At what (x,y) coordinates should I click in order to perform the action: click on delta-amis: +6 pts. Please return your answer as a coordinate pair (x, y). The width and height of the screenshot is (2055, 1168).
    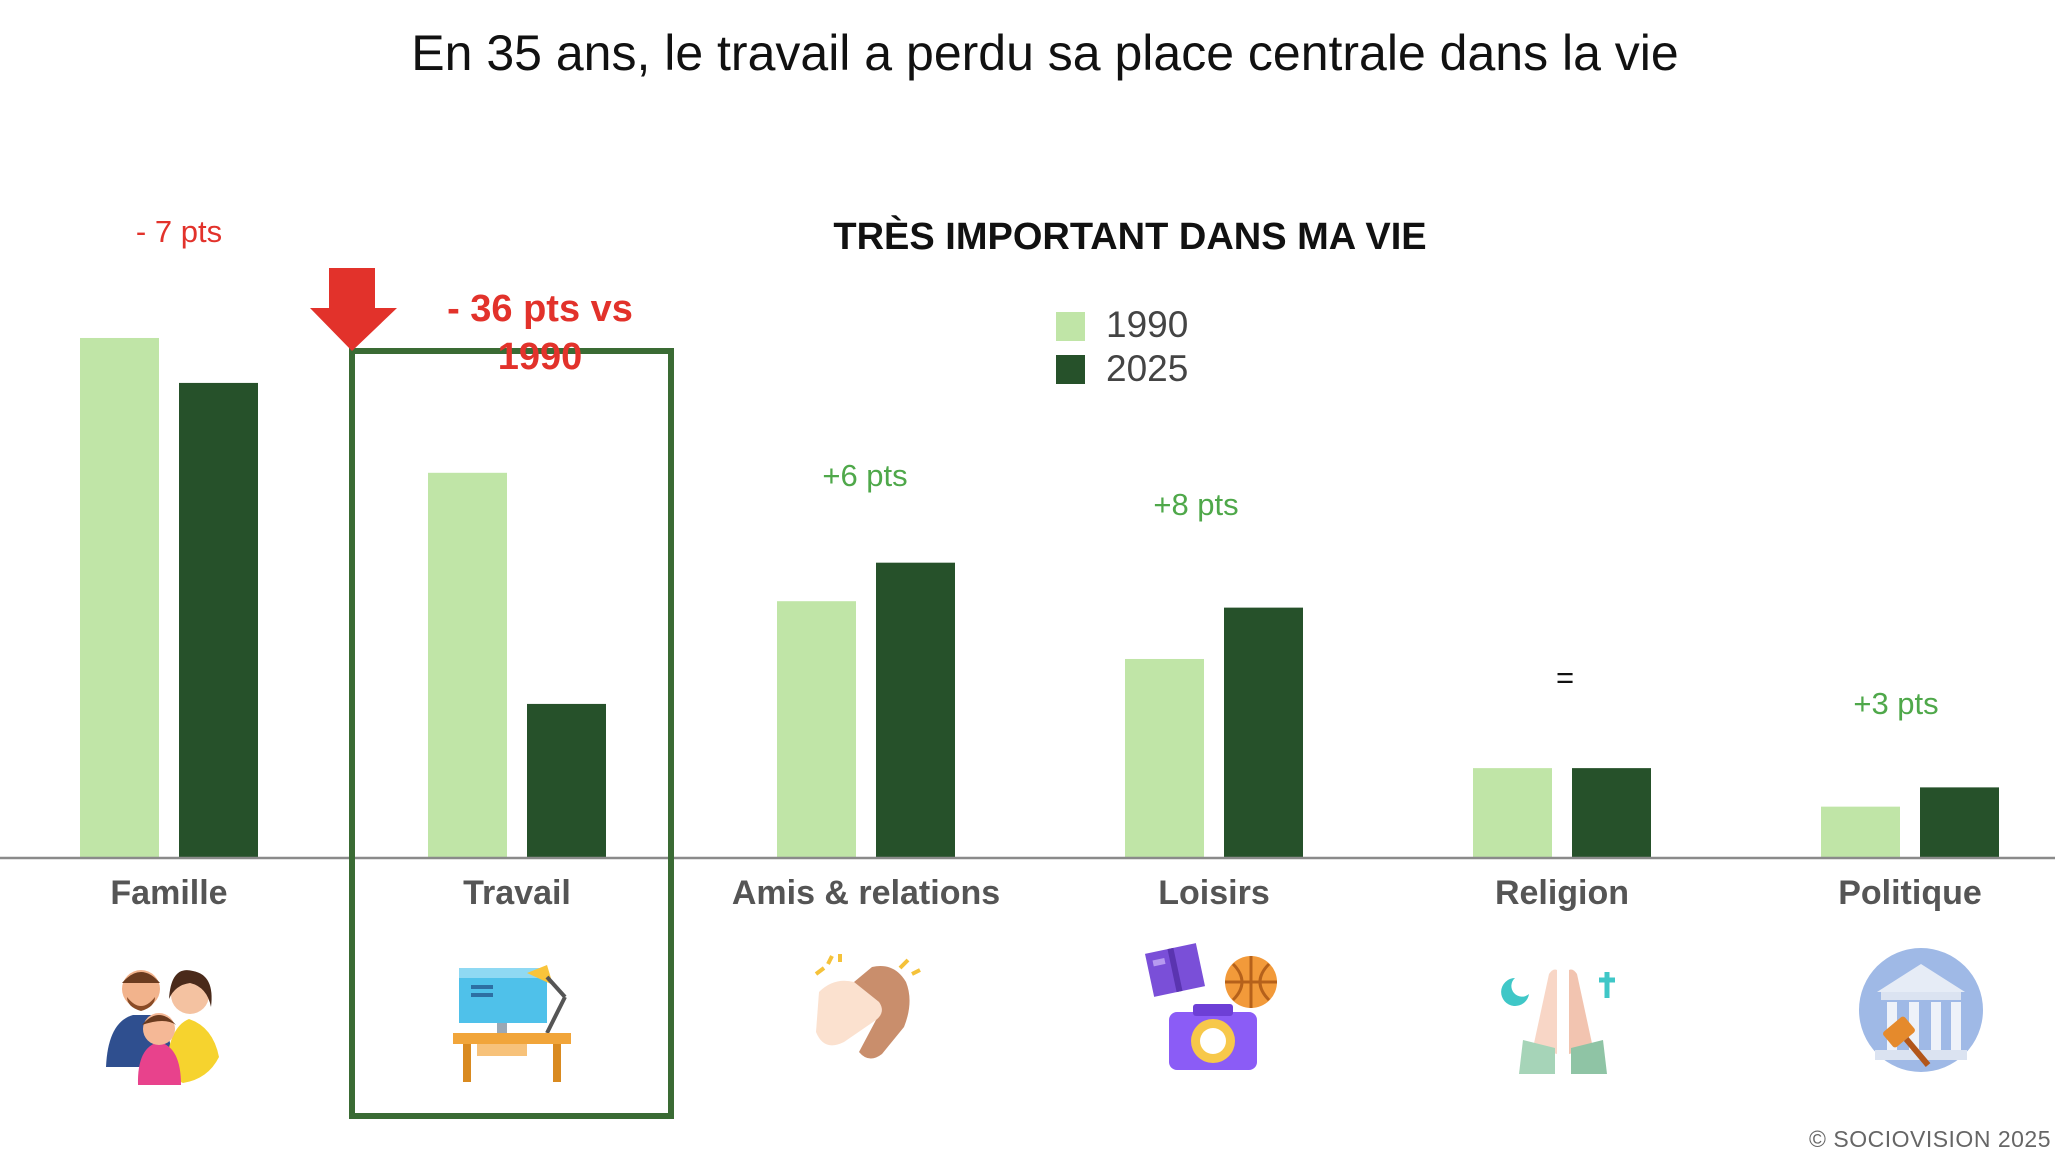
    Looking at the image, I should click on (865, 475).